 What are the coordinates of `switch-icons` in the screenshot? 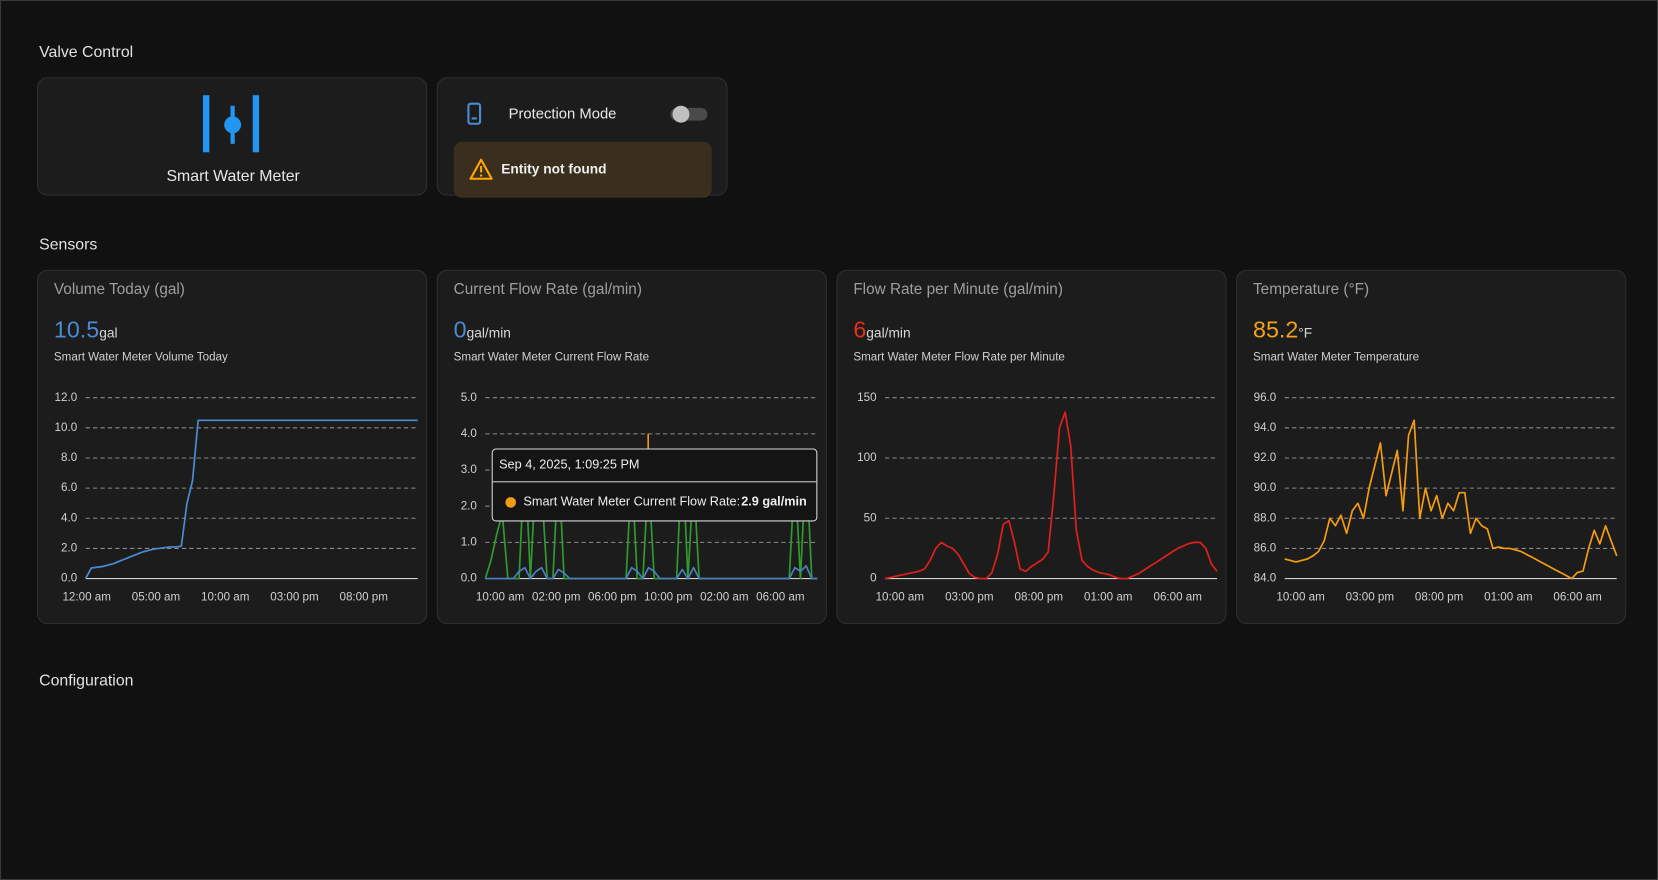 It's located at (587, 113).